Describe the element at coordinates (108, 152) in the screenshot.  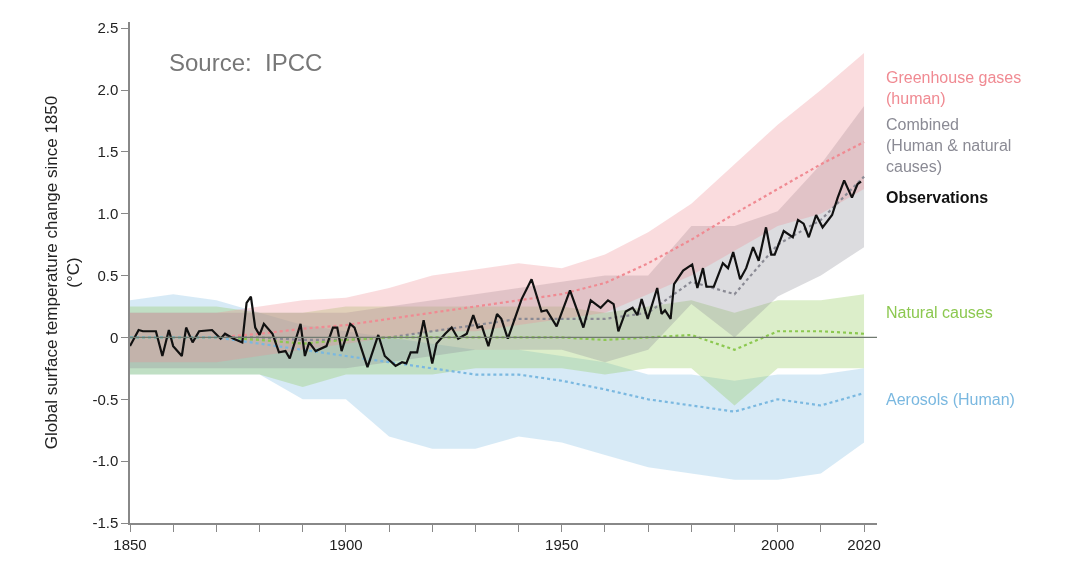
I see `y-tick-label: 1.5` at that location.